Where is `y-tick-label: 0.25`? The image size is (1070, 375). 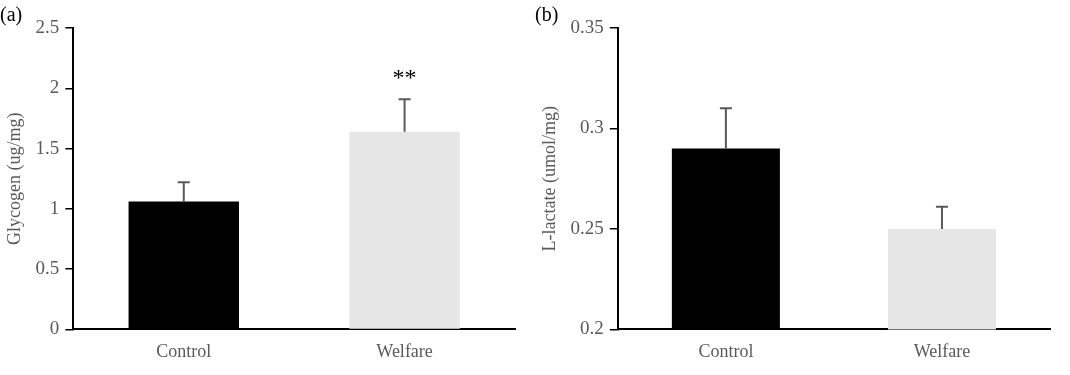
y-tick-label: 0.25 is located at coordinates (587, 227).